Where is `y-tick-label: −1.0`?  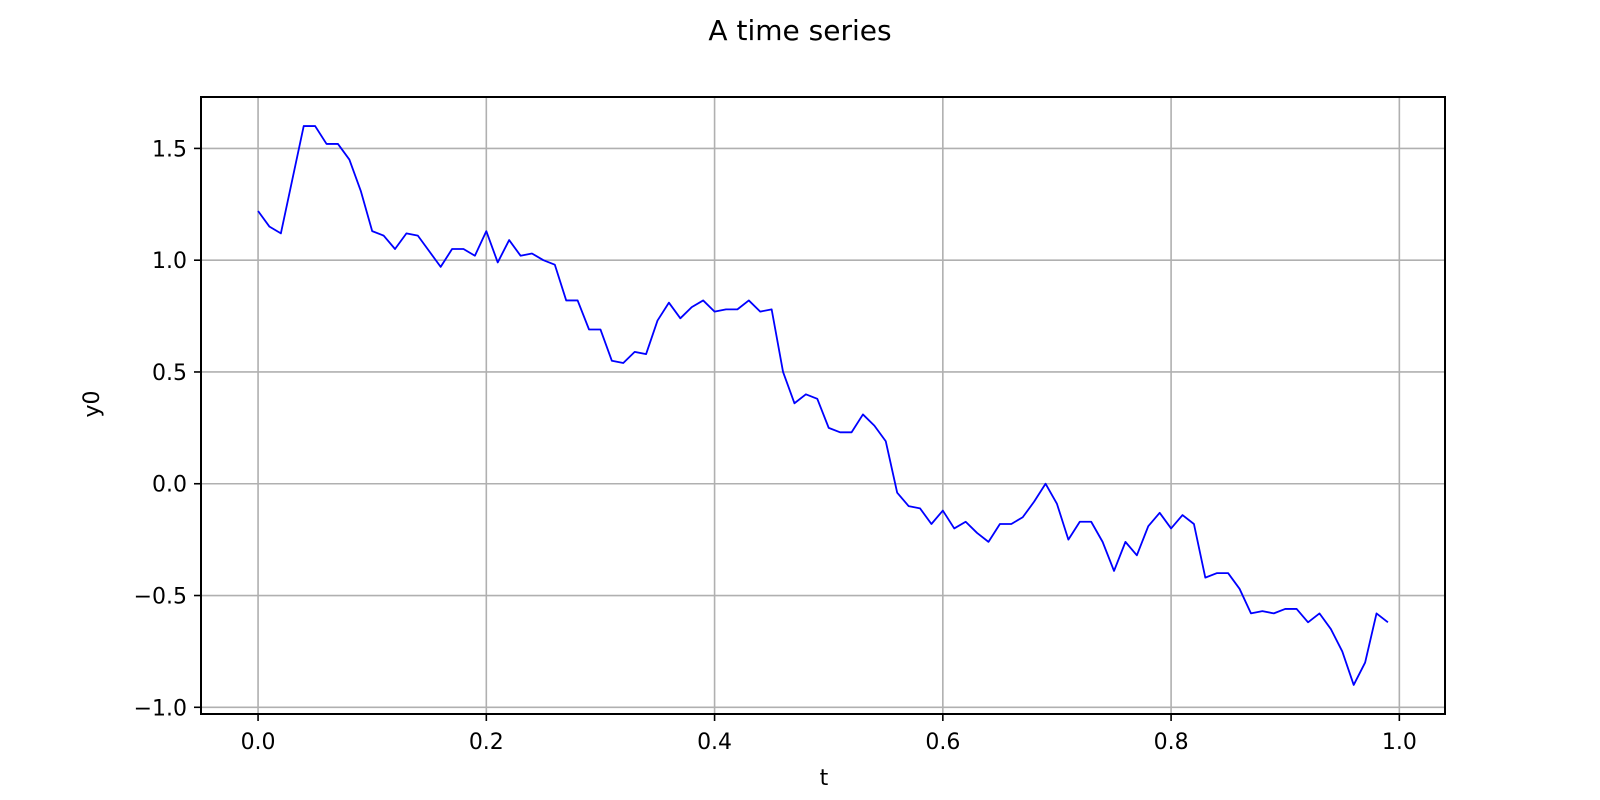 y-tick-label: −1.0 is located at coordinates (160, 708).